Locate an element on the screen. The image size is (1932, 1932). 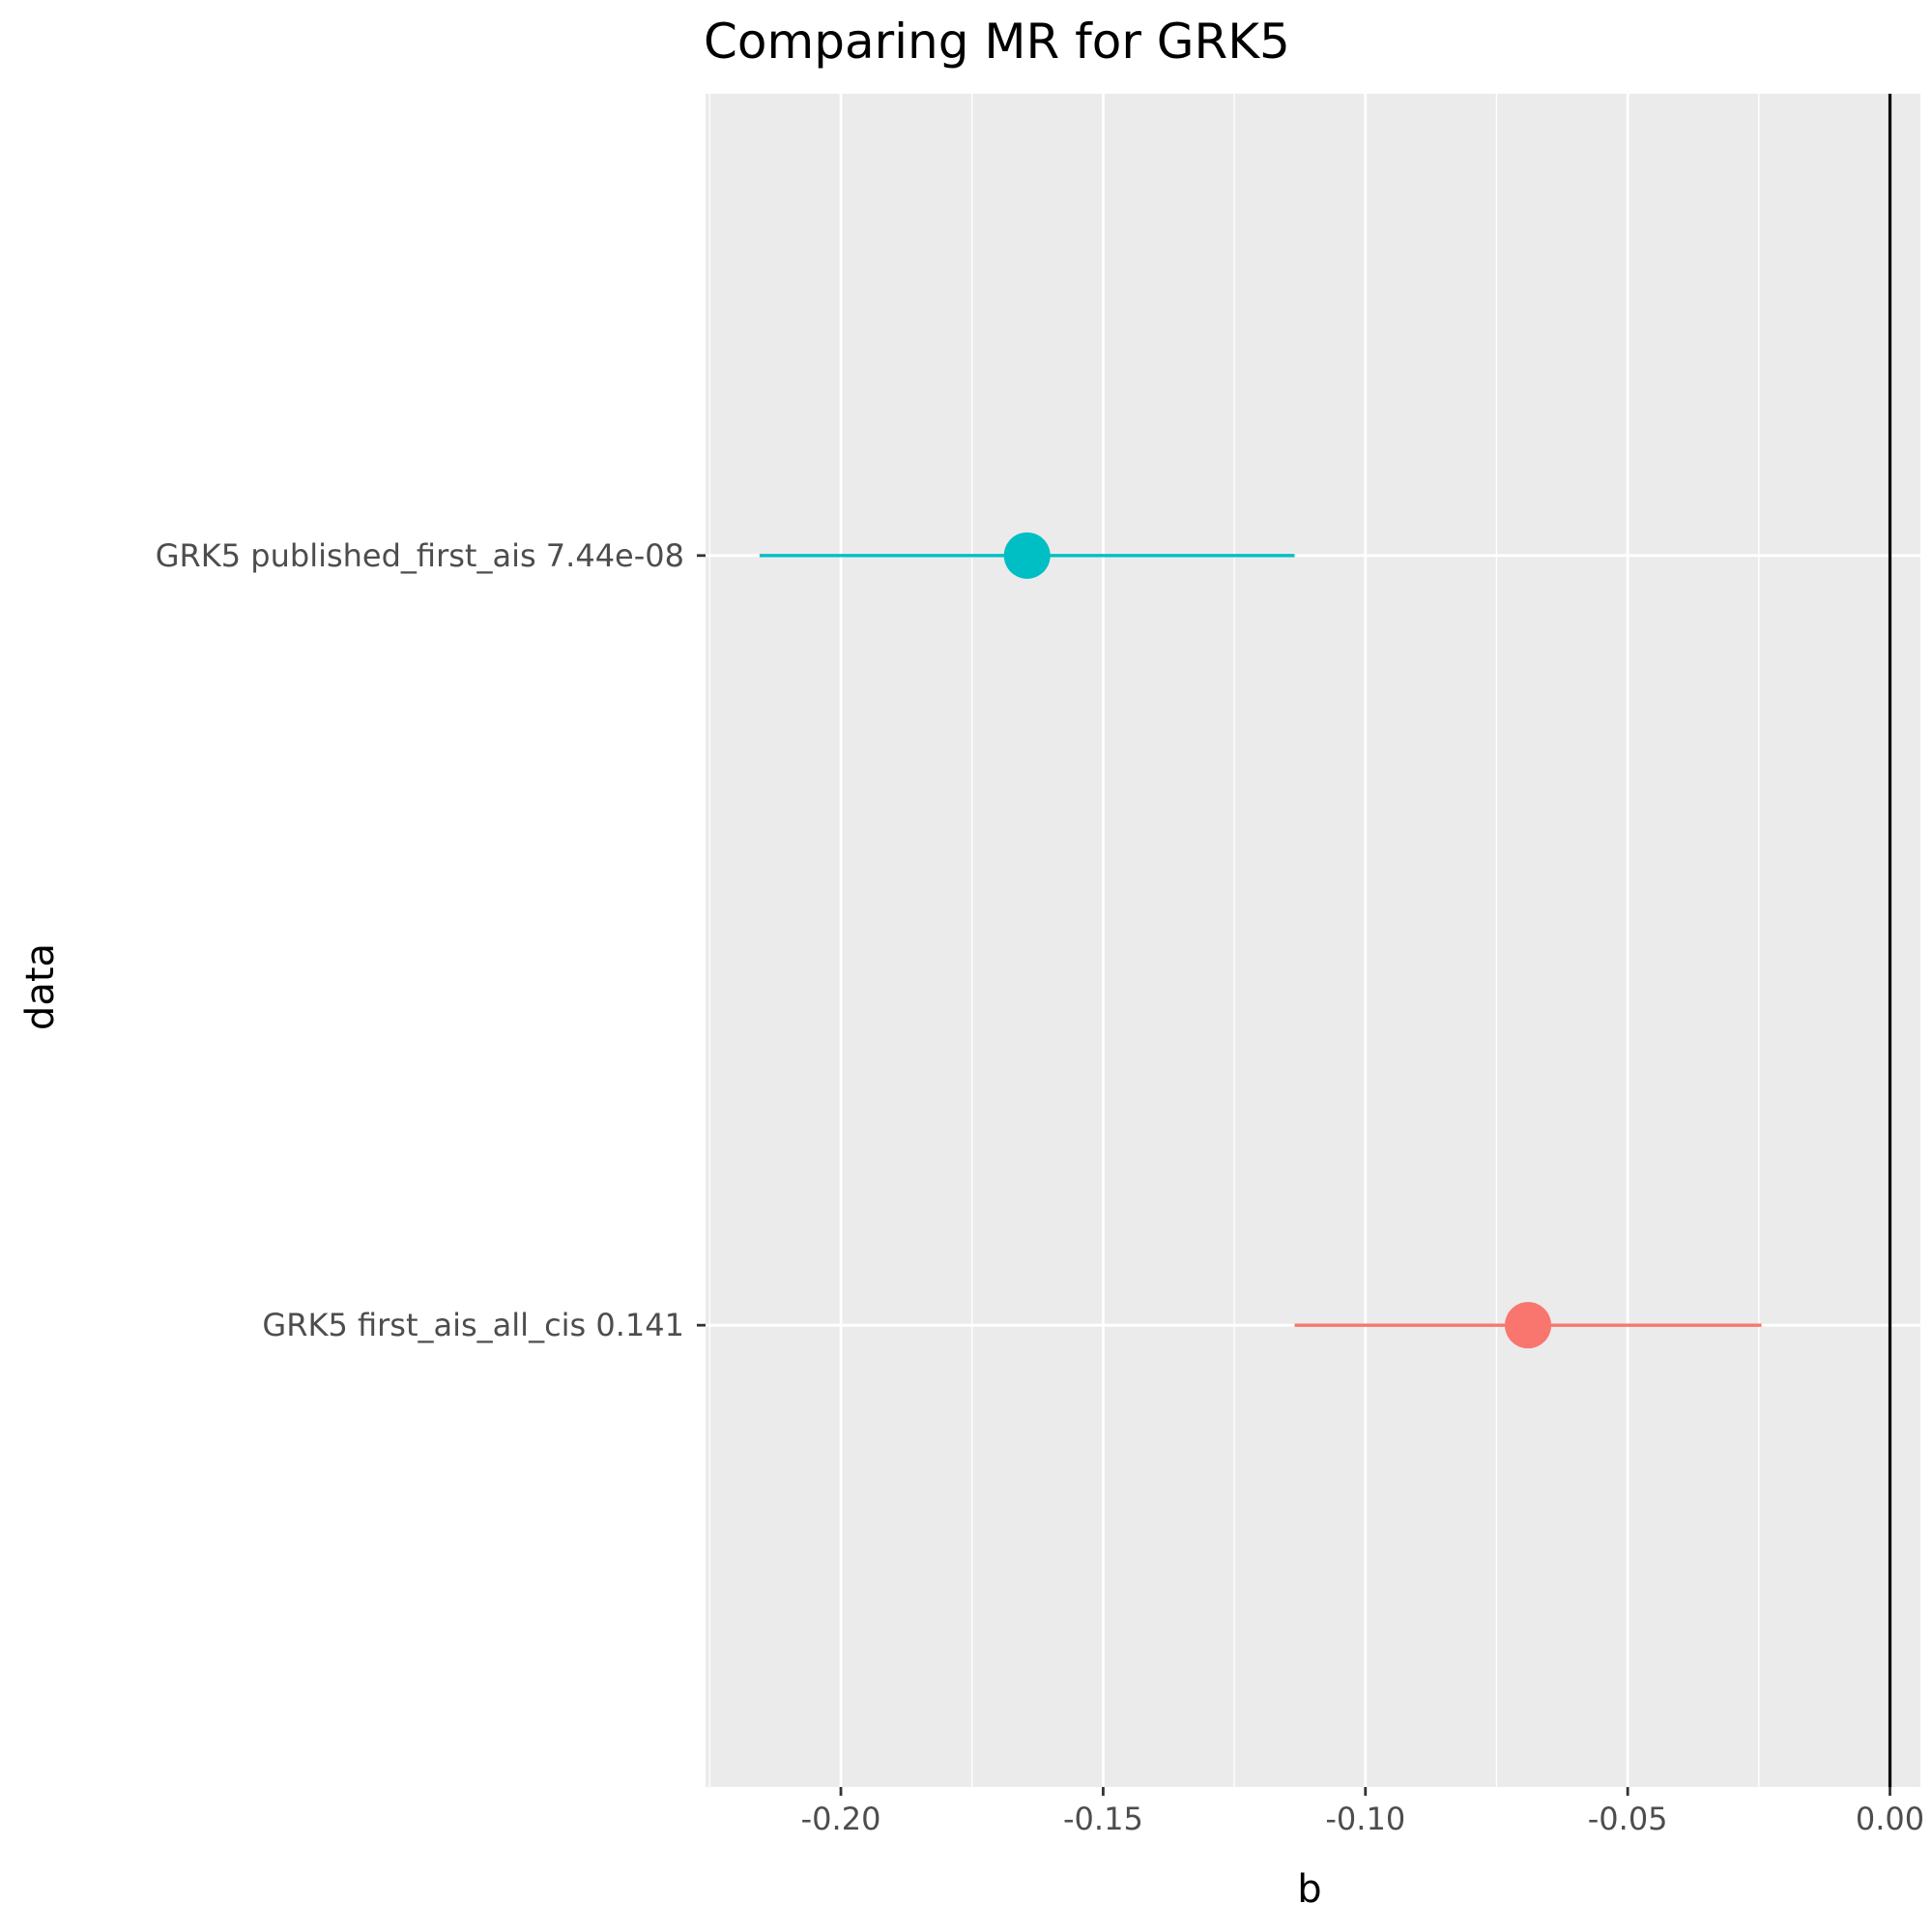
chart-title: Comparing MR for GRK5 is located at coordinates (997, 42).